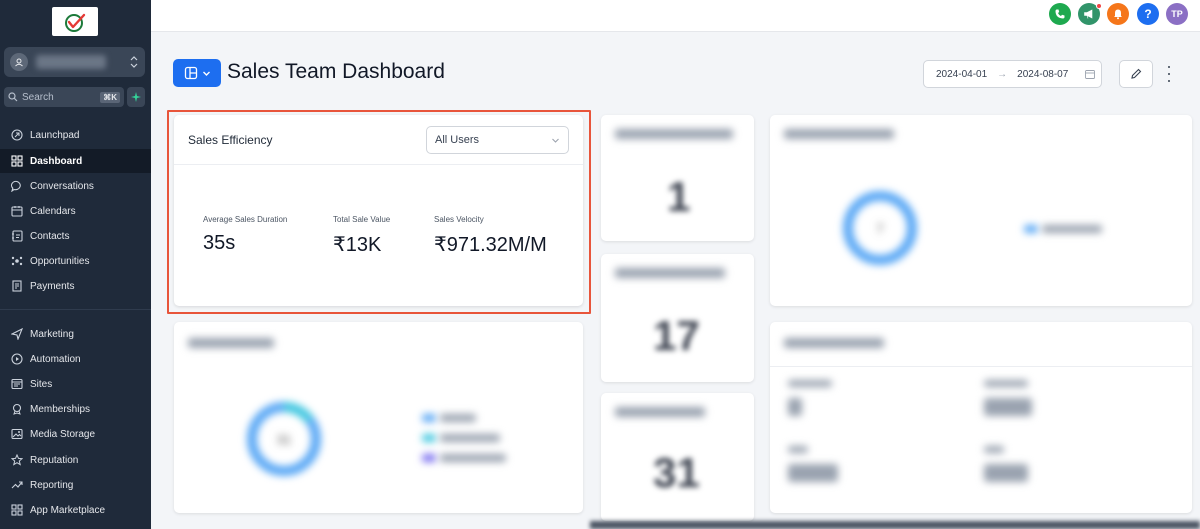  What do you see at coordinates (17, 161) in the screenshot?
I see `dashboard-icon` at bounding box center [17, 161].